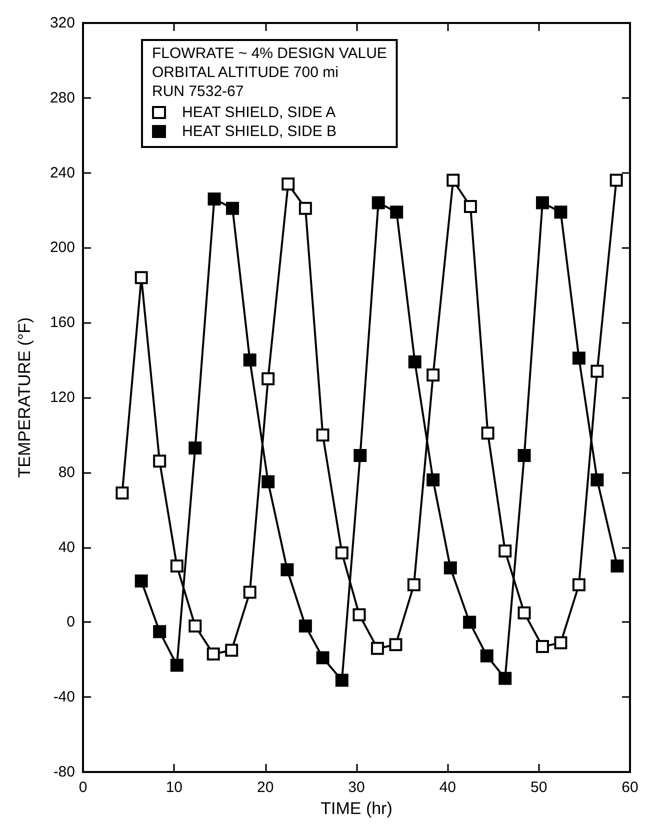 The width and height of the screenshot is (659, 830). Describe the element at coordinates (66, 472) in the screenshot. I see `y-tick-label: 80` at that location.